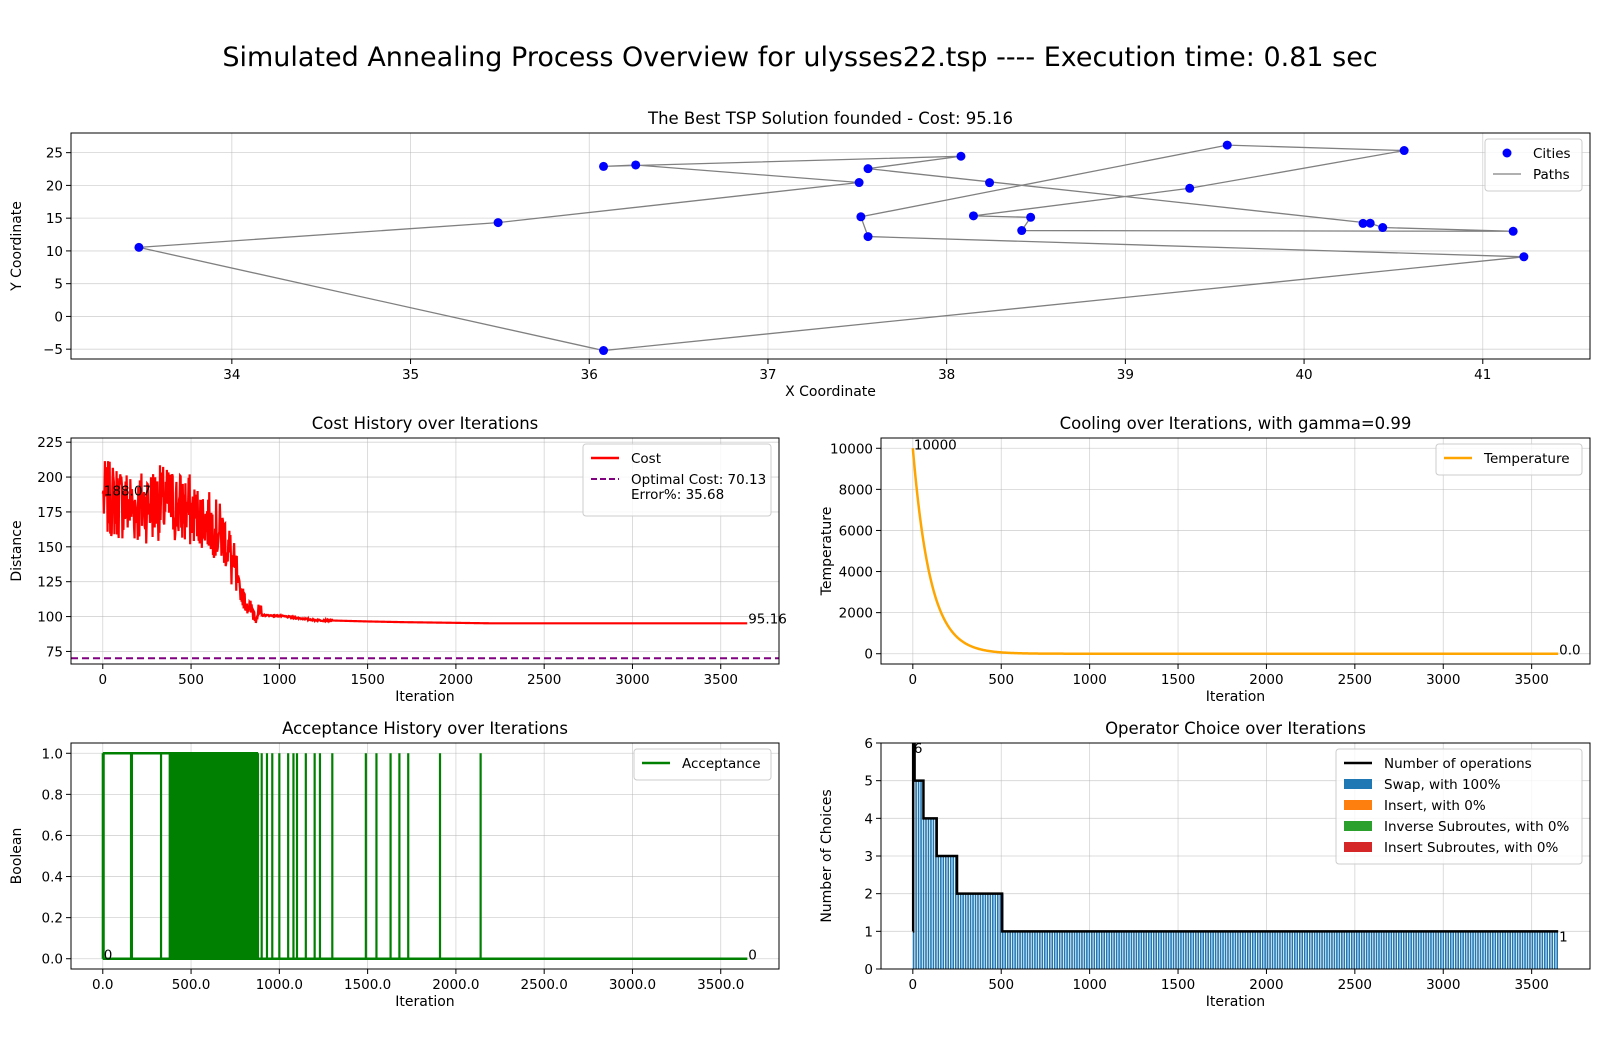  I want to click on legend-label: Paths, so click(1551, 175).